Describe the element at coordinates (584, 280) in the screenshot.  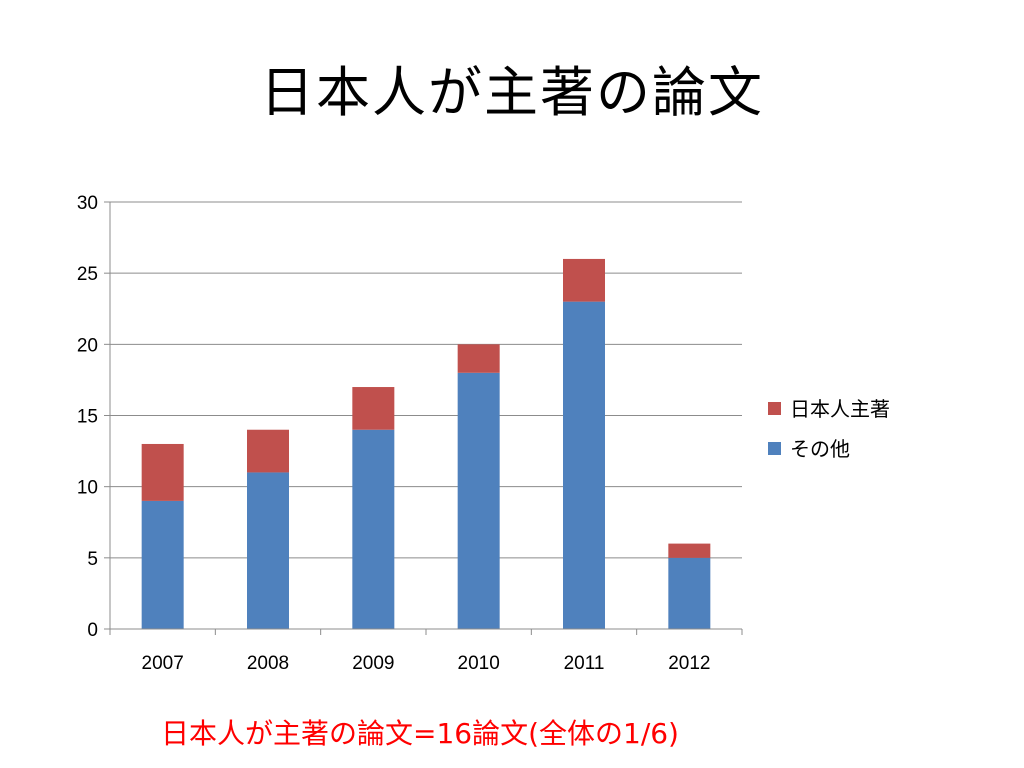
I see `bar-japanese-2011` at that location.